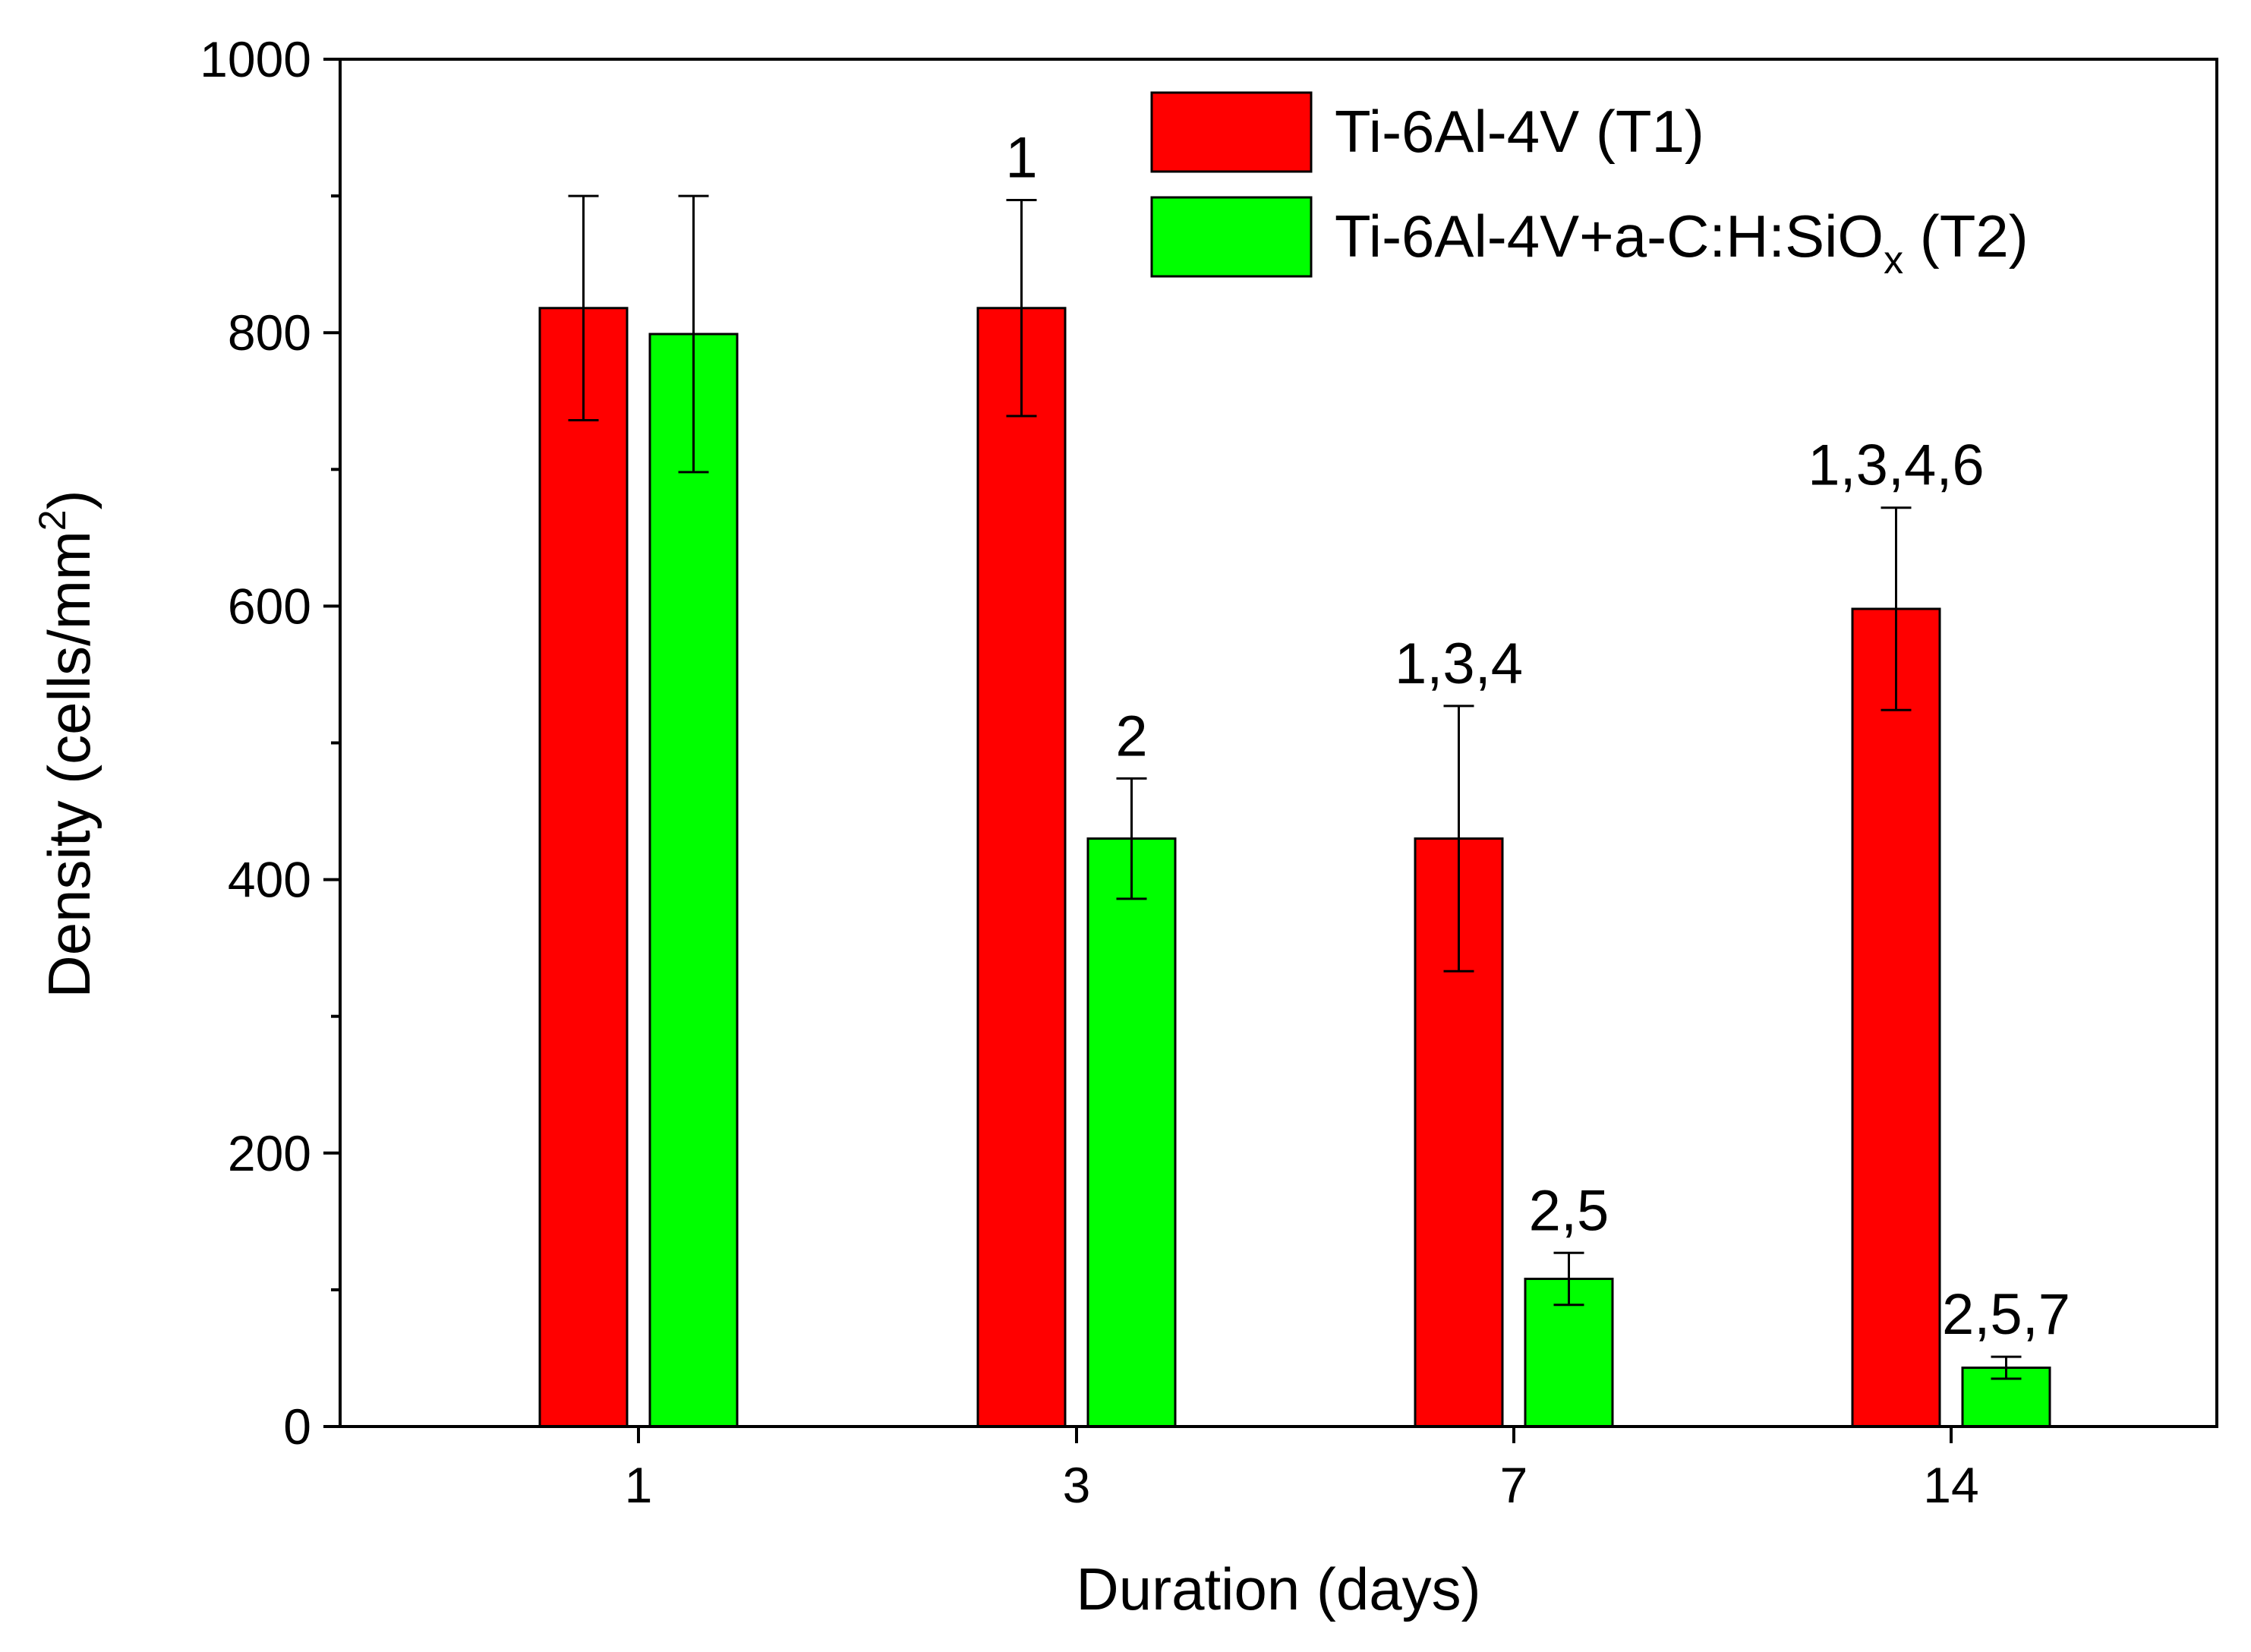  I want to click on x-tick-label-7: 7, so click(1514, 1485).